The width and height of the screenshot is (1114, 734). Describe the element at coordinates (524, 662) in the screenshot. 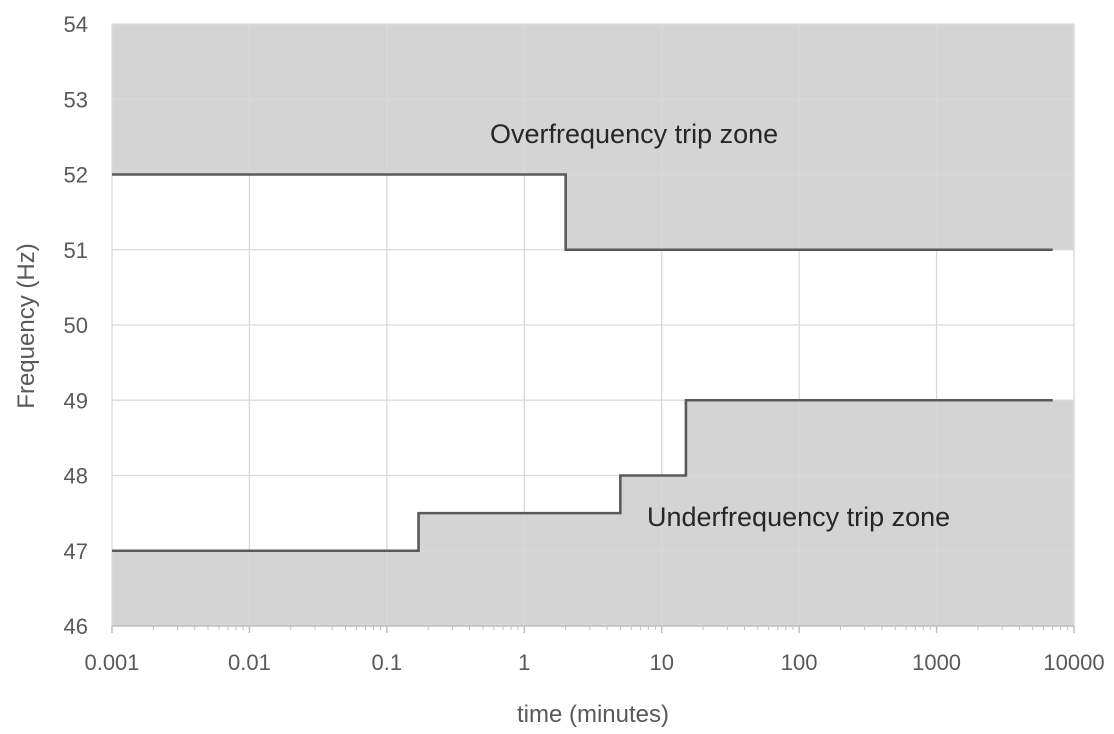

I see `x-tick-label: 1` at that location.